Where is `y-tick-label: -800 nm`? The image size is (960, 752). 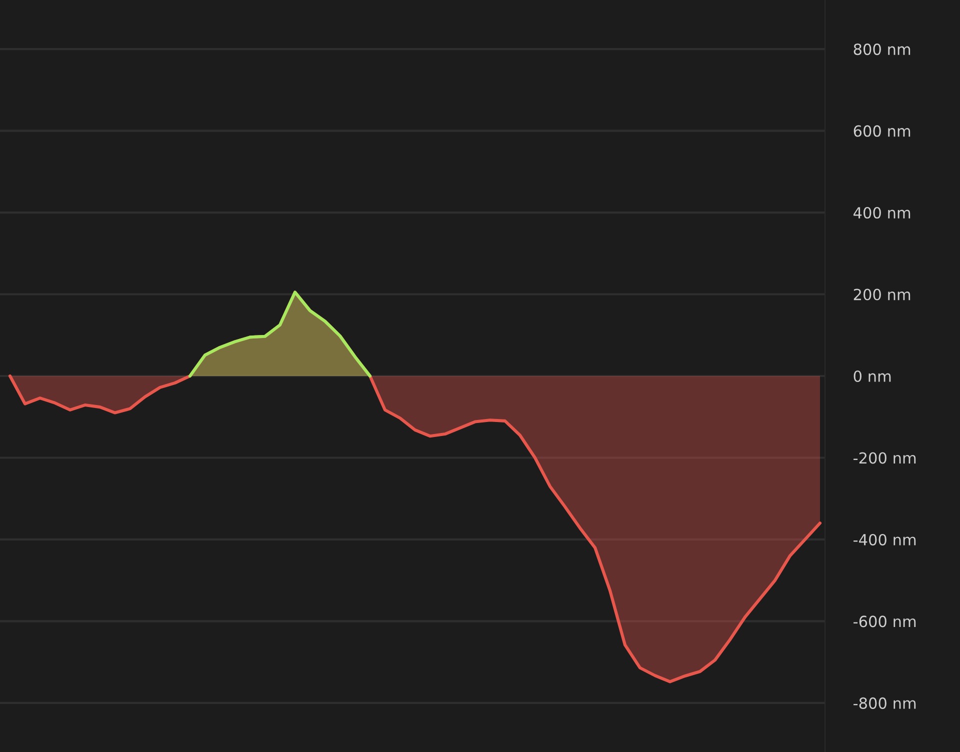 y-tick-label: -800 nm is located at coordinates (885, 703).